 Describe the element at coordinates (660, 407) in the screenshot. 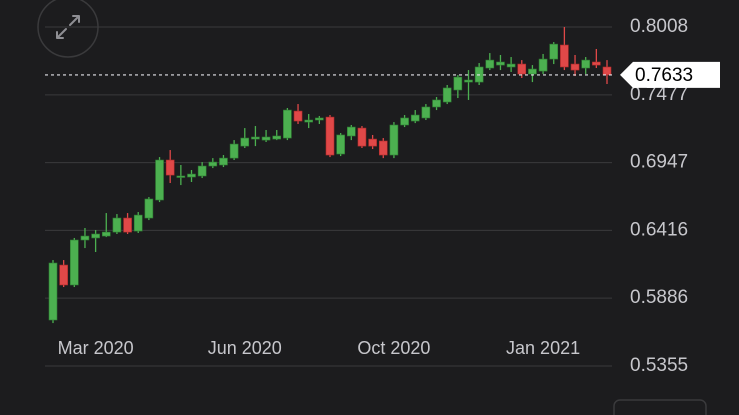

I see `corner-button` at that location.